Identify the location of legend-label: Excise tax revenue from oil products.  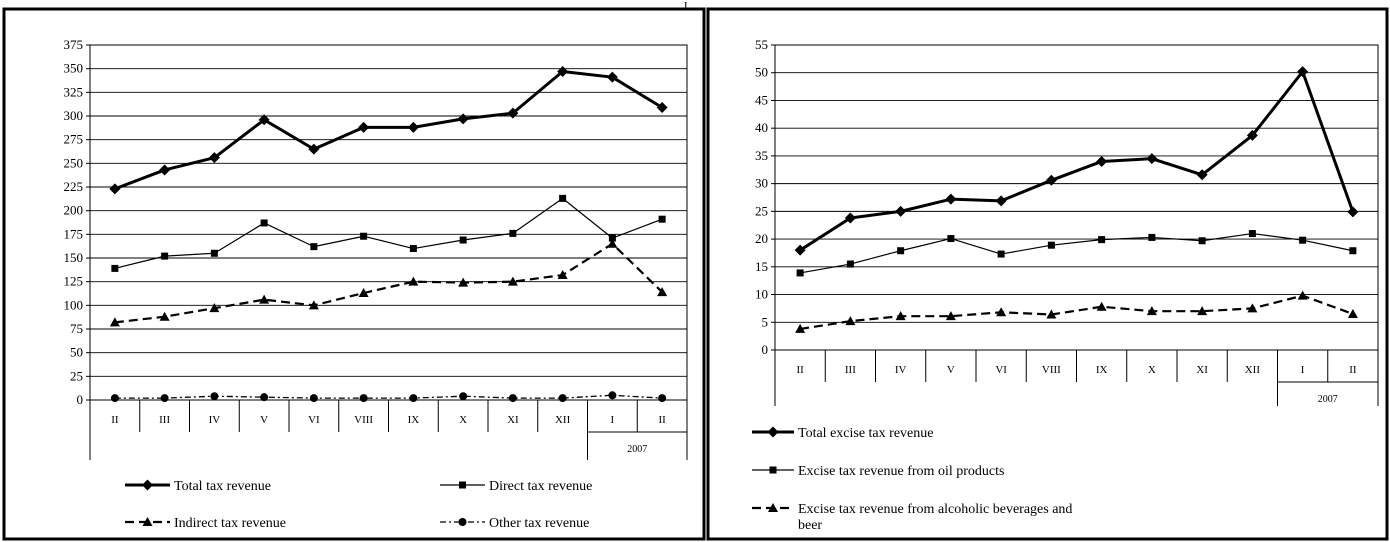
(901, 471).